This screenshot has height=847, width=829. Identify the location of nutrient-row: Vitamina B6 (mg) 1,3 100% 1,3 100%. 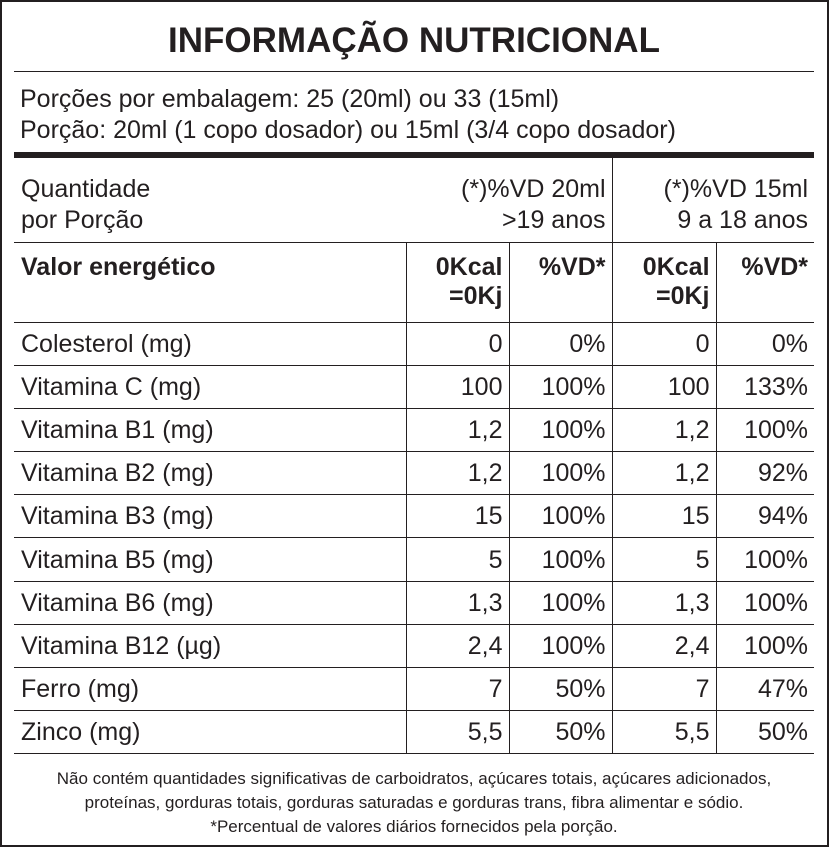
(414, 602).